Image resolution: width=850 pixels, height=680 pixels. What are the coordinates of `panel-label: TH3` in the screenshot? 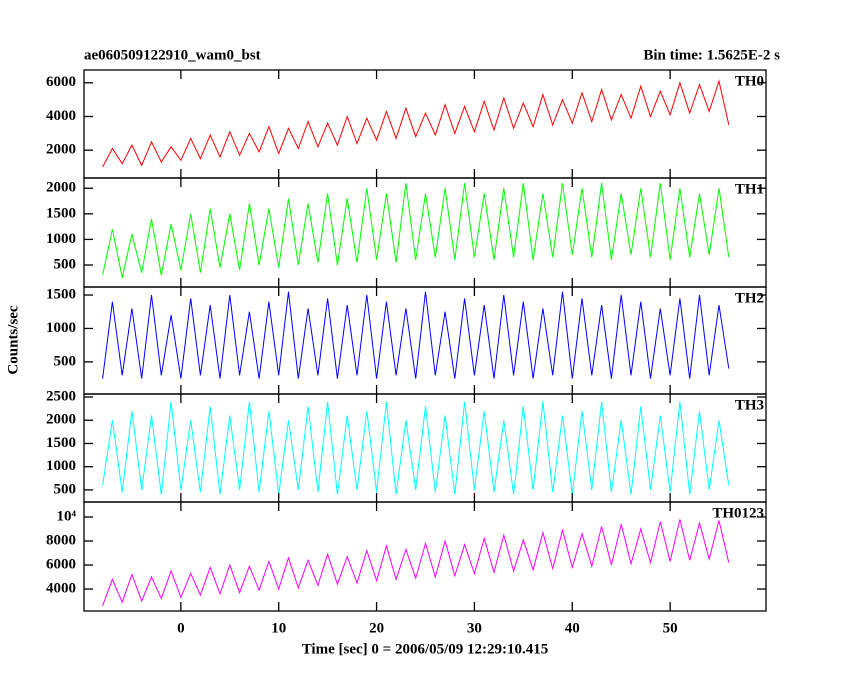 It's located at (749, 405).